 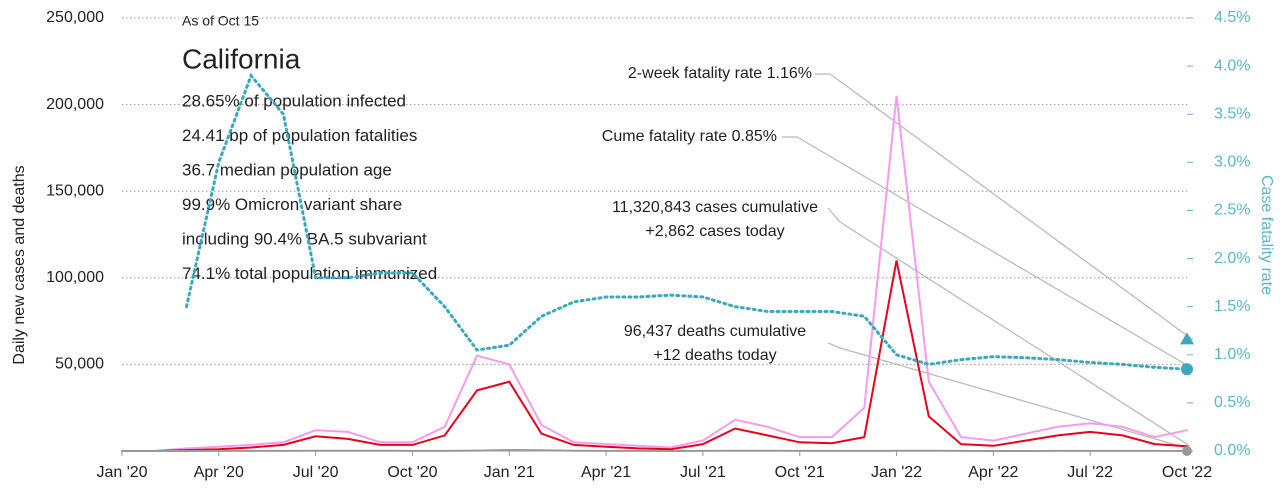 I want to click on x-tick-label: Jul '20, so click(x=316, y=472).